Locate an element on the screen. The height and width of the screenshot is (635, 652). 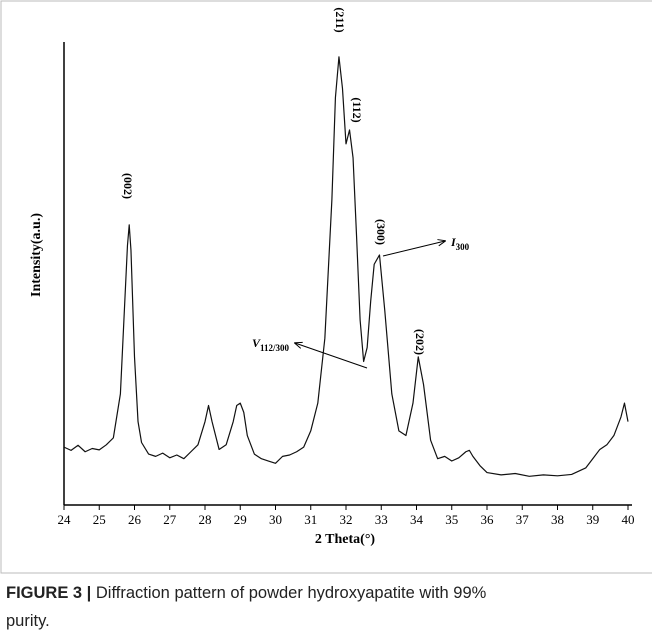
x-tick-label: 28 is located at coordinates (205, 519).